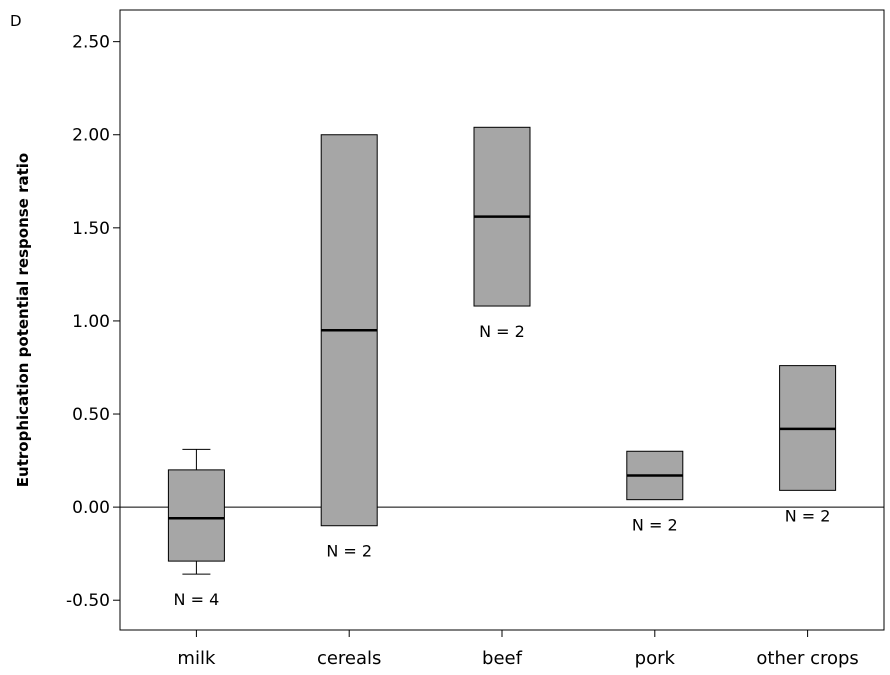  What do you see at coordinates (502, 233) in the screenshot?
I see `box-beef: N = 2` at bounding box center [502, 233].